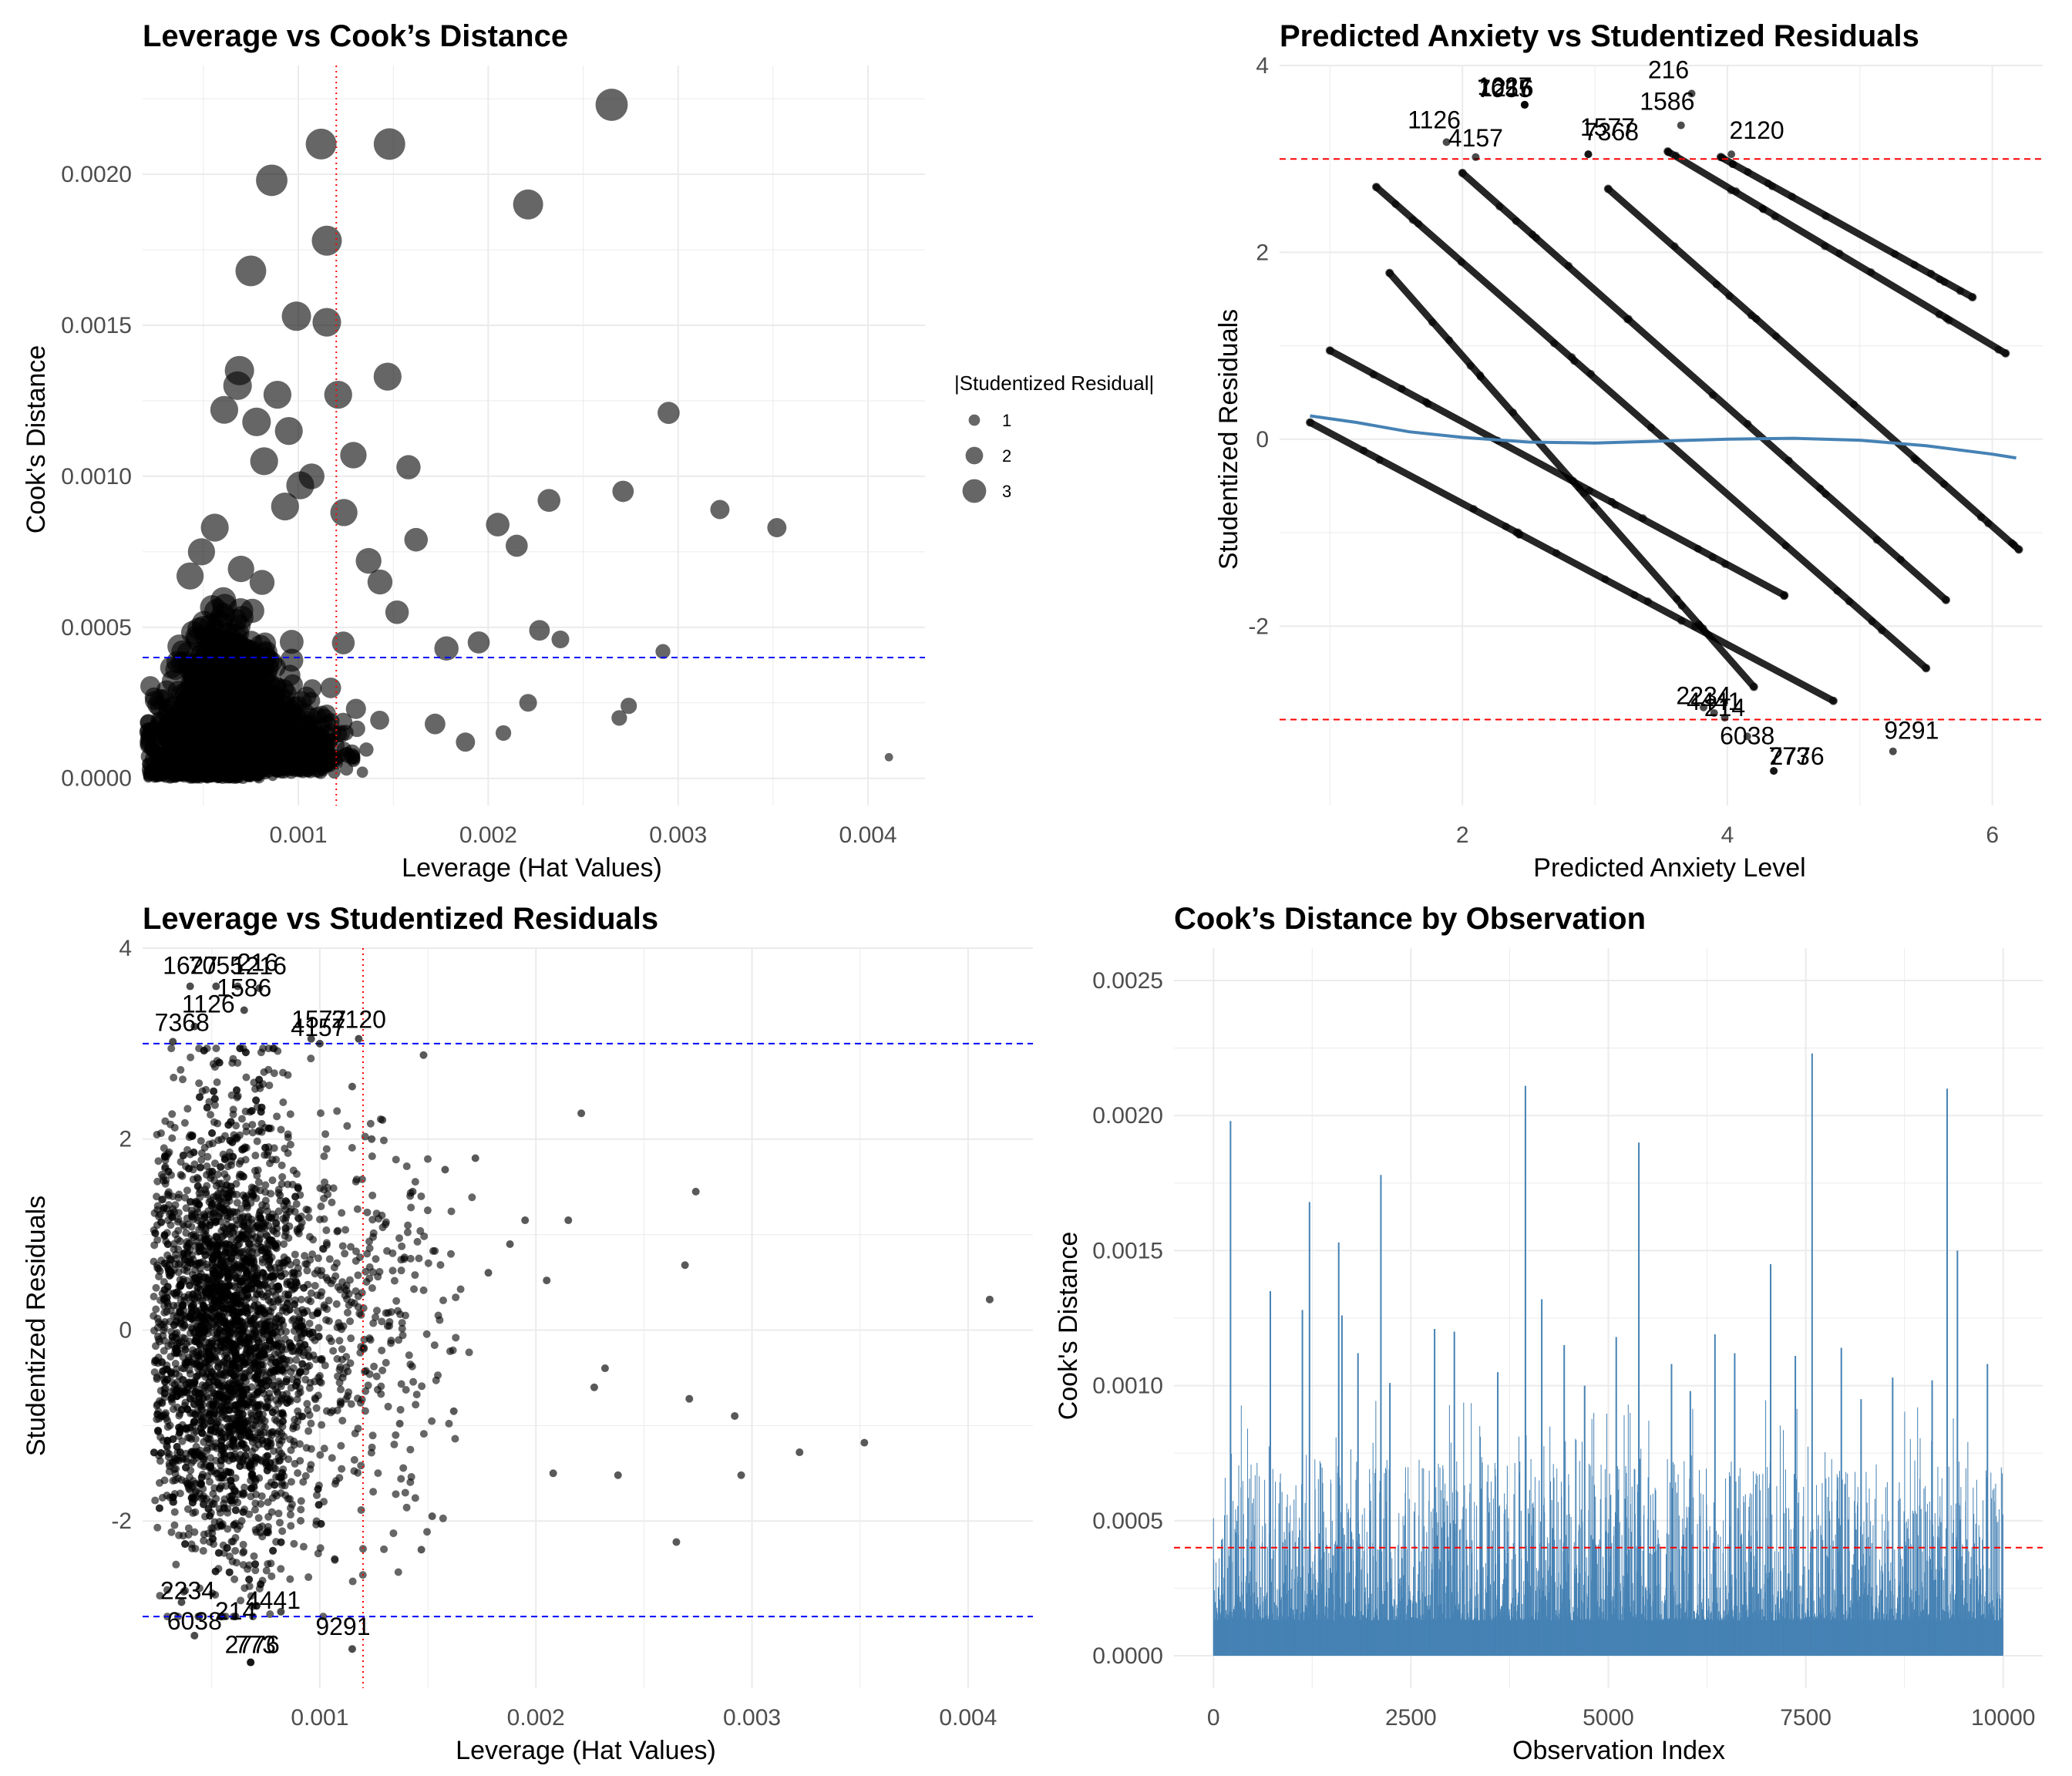 This screenshot has height=1776, width=2072. I want to click on legend-title: |Studentized Residual|, so click(1054, 384).